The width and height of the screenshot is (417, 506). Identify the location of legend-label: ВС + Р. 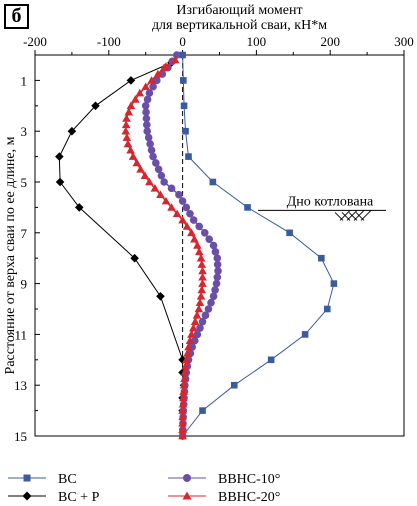
(79, 497).